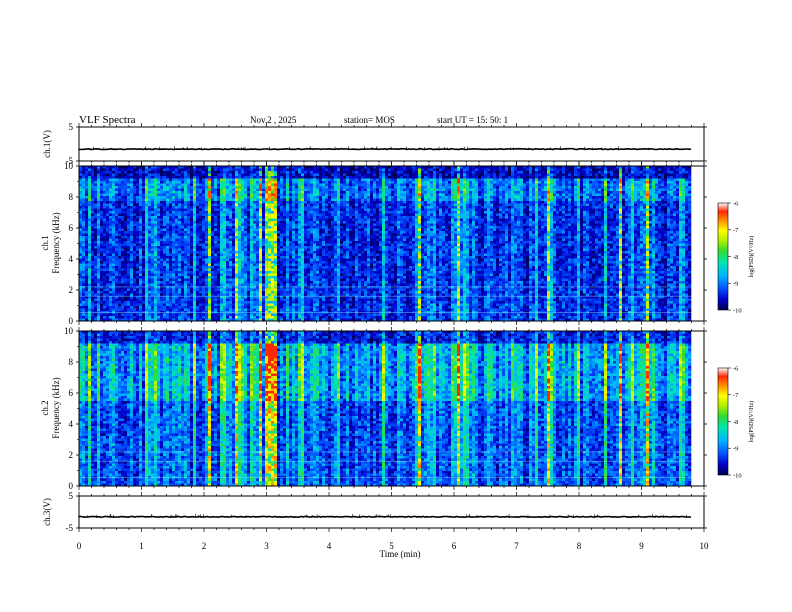 Image resolution: width=792 pixels, height=612 pixels. Describe the element at coordinates (71, 362) in the screenshot. I see `ch2-spectrogram-ytick-label: 8` at that location.